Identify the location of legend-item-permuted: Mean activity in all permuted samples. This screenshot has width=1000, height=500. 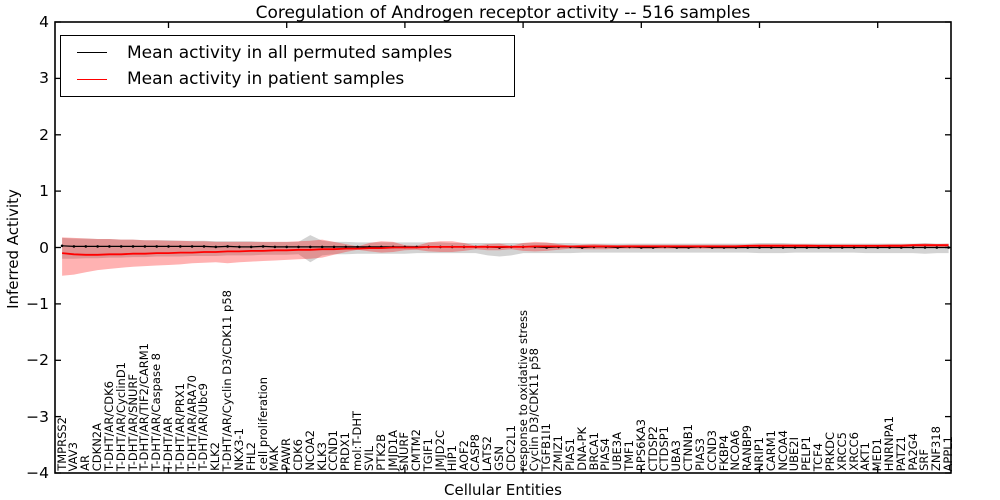
(287, 53).